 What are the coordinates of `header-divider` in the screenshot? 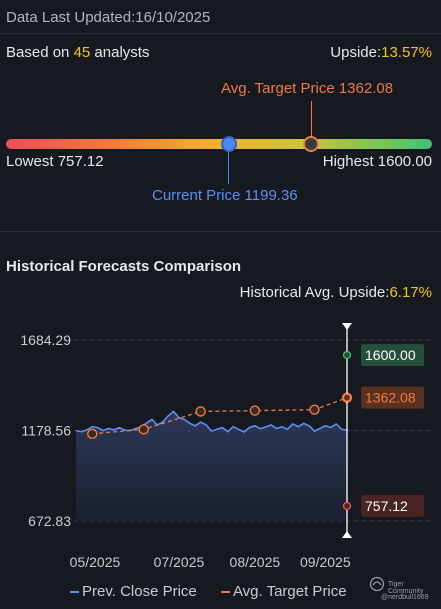 It's located at (220, 33).